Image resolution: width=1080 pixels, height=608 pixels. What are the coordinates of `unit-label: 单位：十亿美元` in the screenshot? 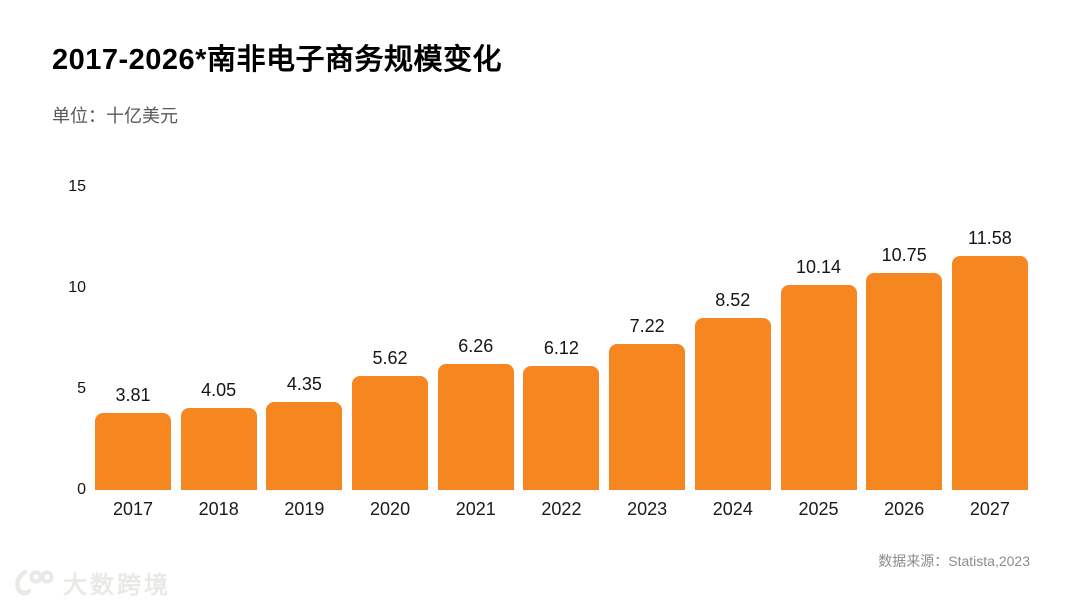 It's located at (115, 116).